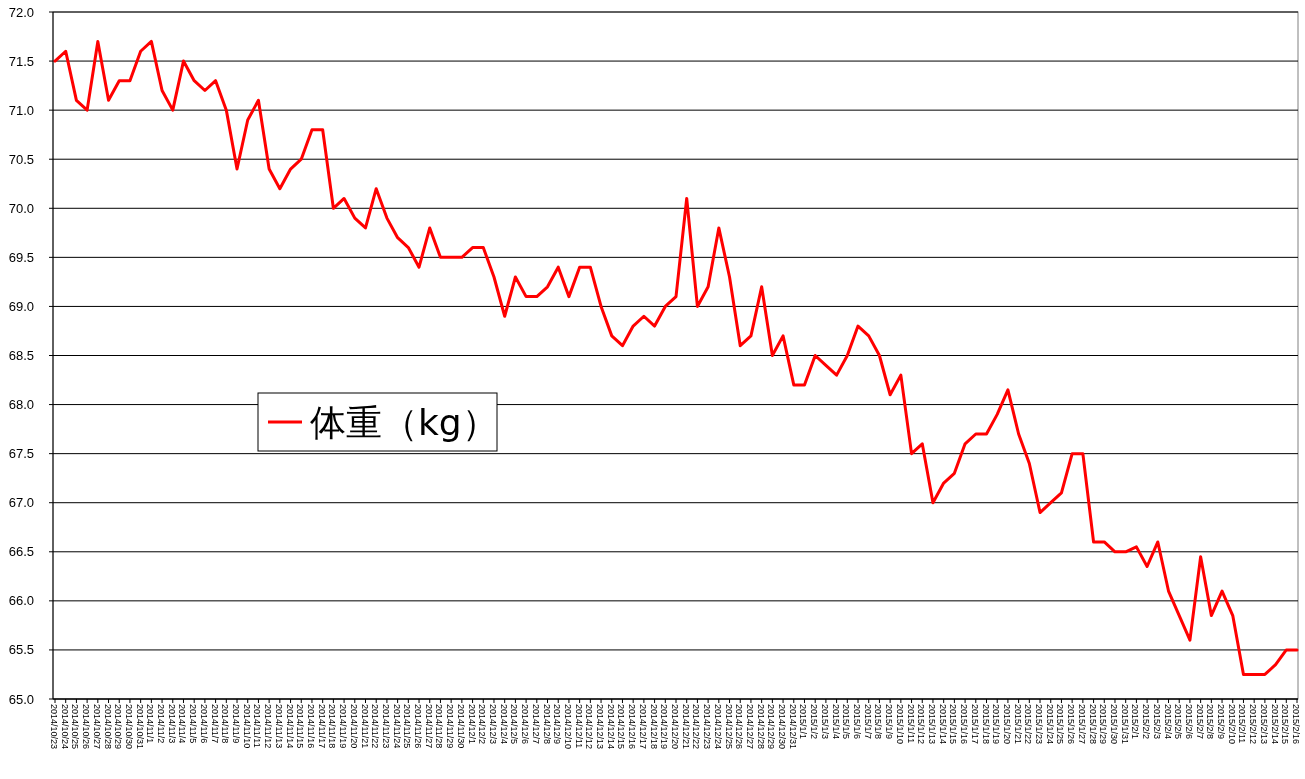 The height and width of the screenshot is (779, 1305). I want to click on x-tick-label: 2015/1/12, so click(921, 724).